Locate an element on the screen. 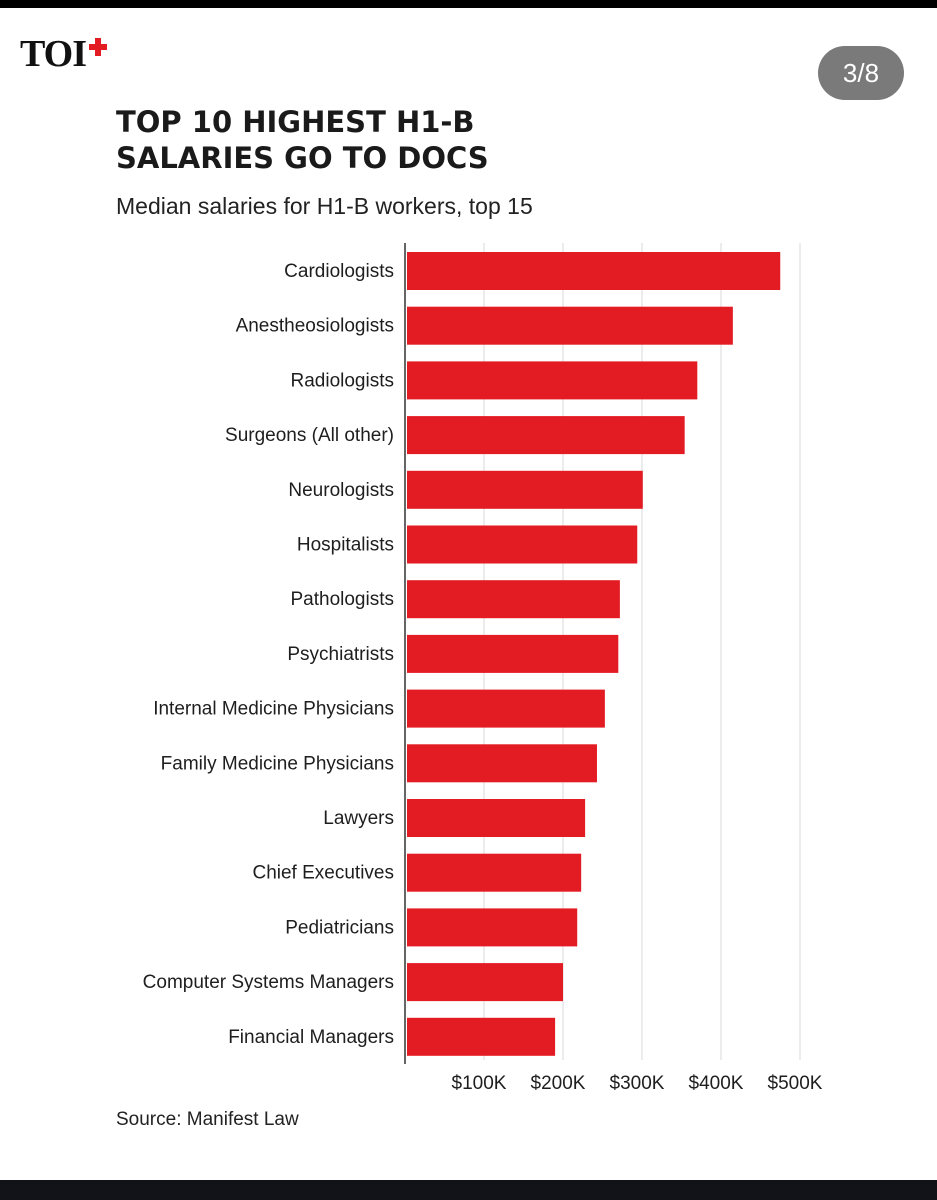  chart-title: TOP 10 HIGHEST H1-B SALARIES GO TO DOCS is located at coordinates (376, 140).